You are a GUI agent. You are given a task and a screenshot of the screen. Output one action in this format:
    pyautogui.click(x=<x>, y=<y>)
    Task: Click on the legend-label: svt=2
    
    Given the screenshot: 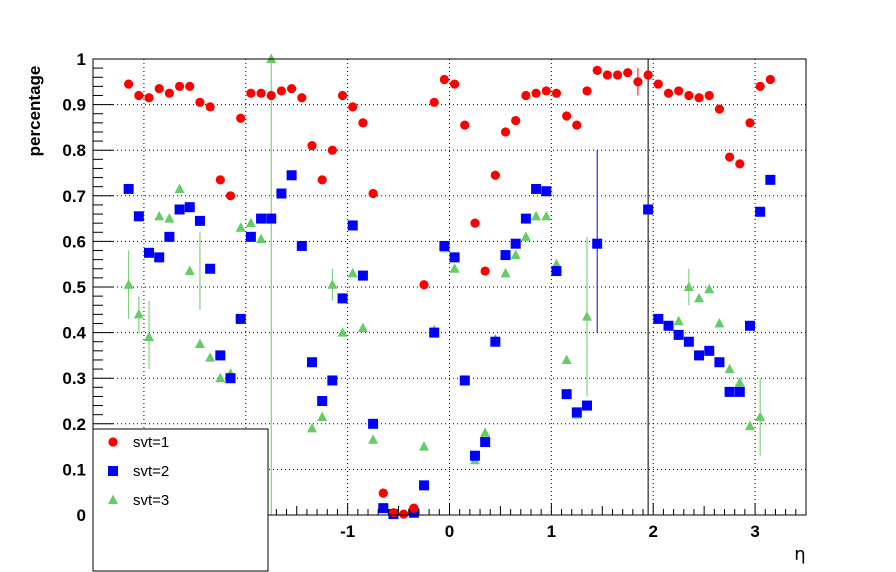 What is the action you would take?
    pyautogui.click(x=151, y=471)
    